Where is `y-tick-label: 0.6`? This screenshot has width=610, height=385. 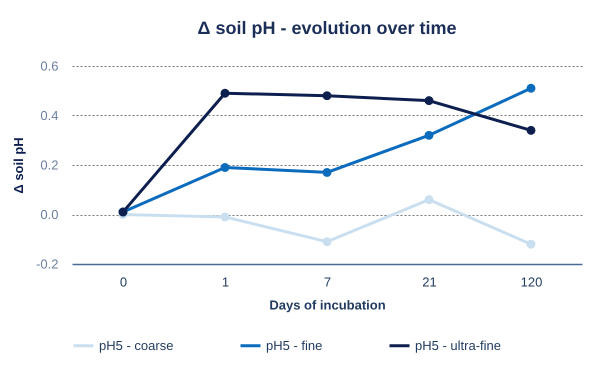 y-tick-label: 0.6 is located at coordinates (49, 66).